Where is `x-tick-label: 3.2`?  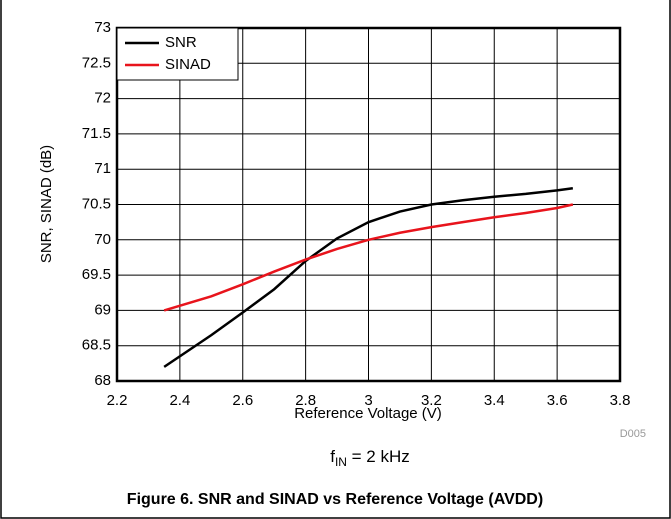 x-tick-label: 3.2 is located at coordinates (431, 400).